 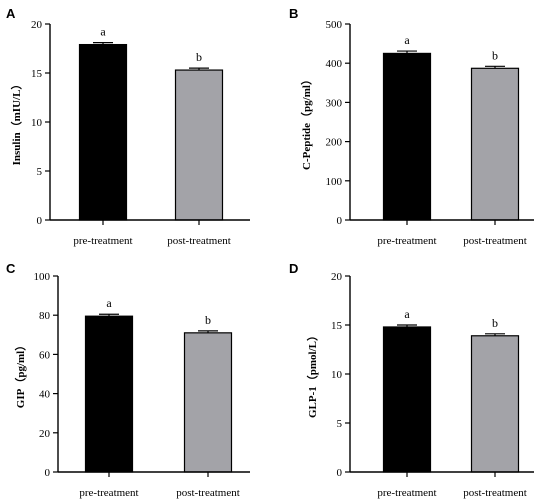 I want to click on panel-letter: B, so click(x=293, y=13).